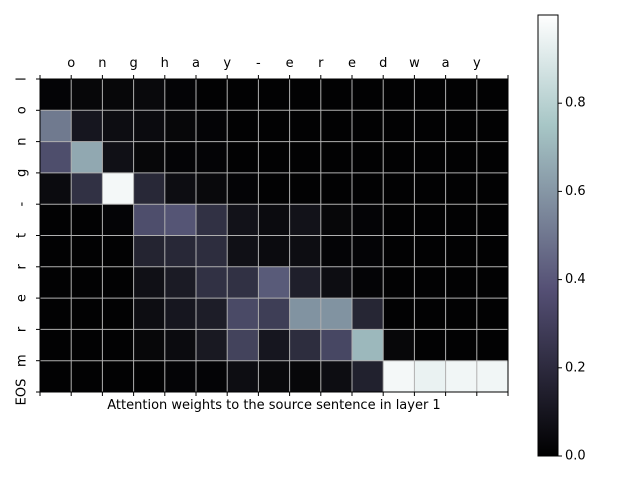 This screenshot has width=640, height=480. I want to click on x-tick-label: d, so click(383, 63).